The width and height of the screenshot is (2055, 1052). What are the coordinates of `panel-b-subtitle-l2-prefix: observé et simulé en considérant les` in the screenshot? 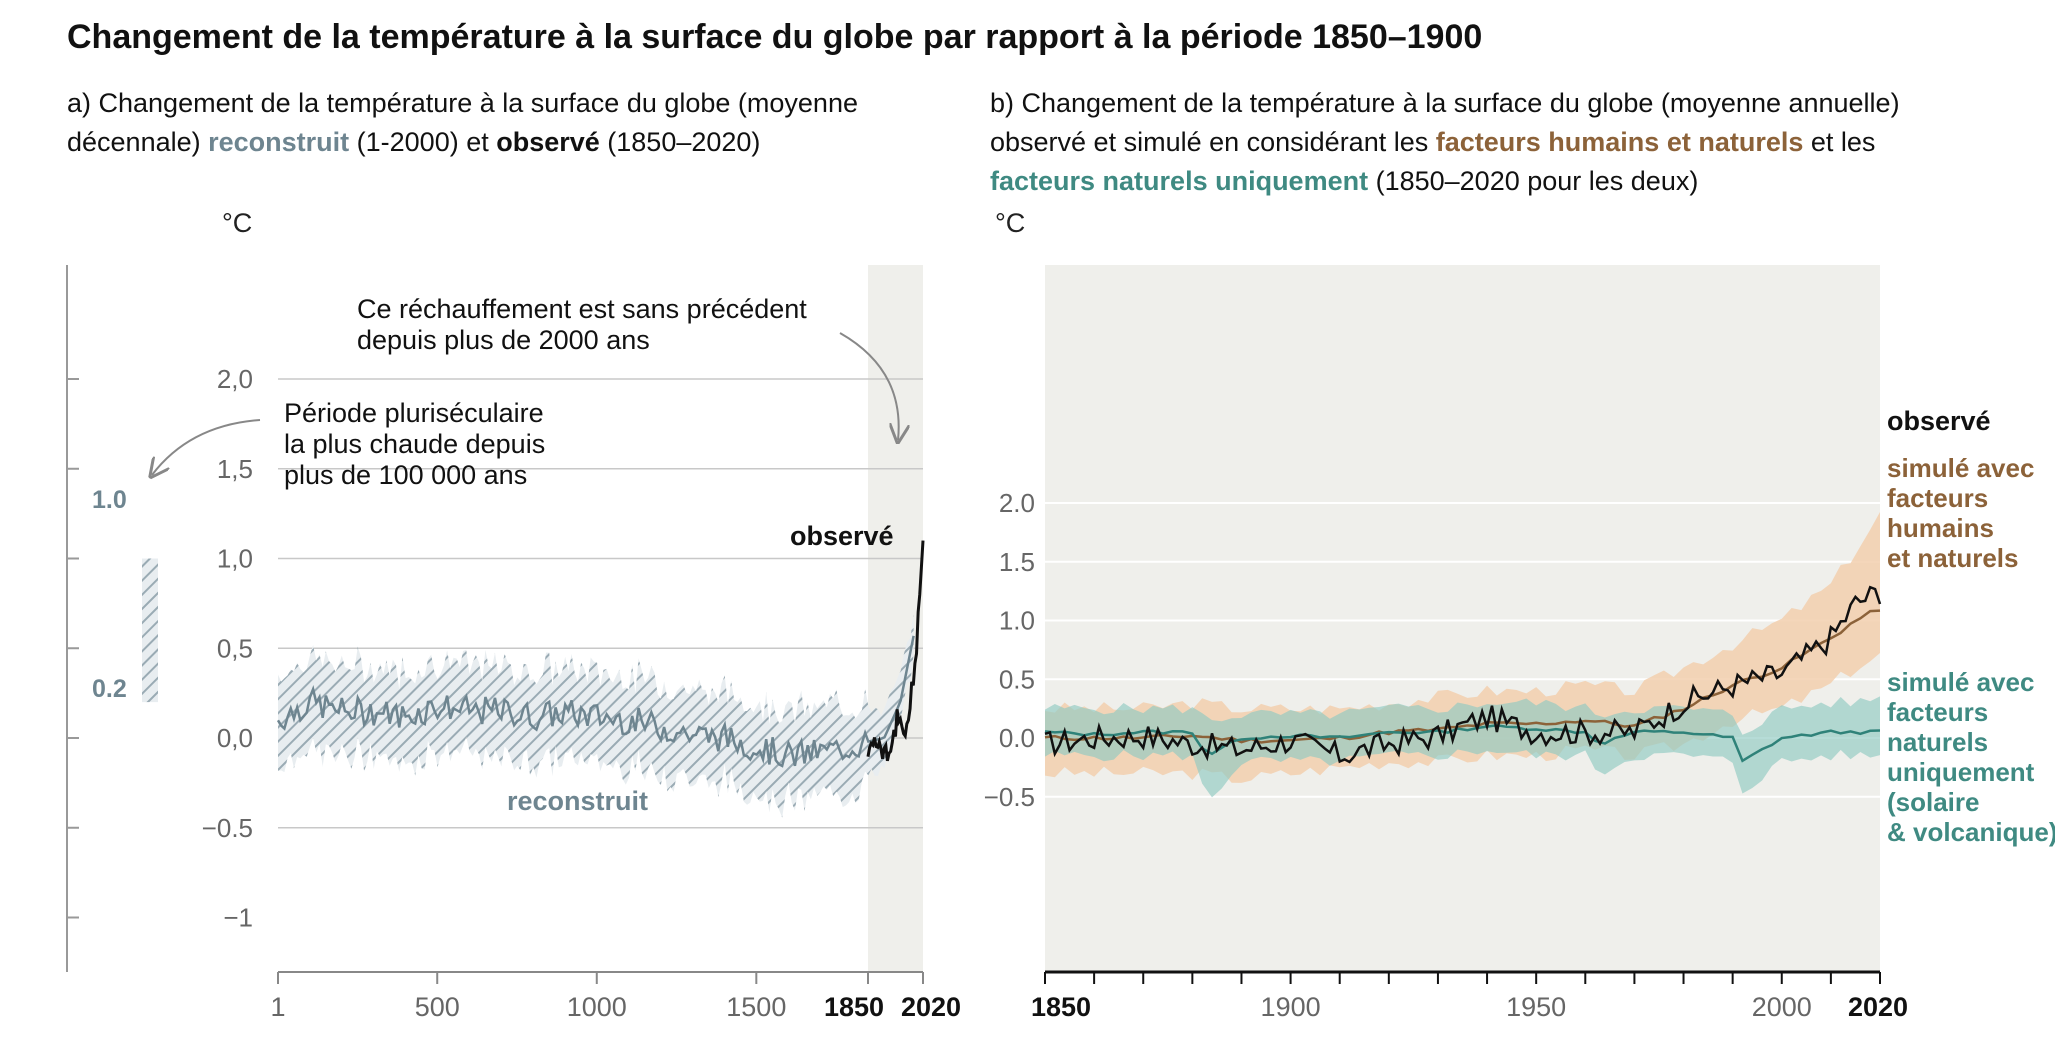 It's located at (1213, 142).